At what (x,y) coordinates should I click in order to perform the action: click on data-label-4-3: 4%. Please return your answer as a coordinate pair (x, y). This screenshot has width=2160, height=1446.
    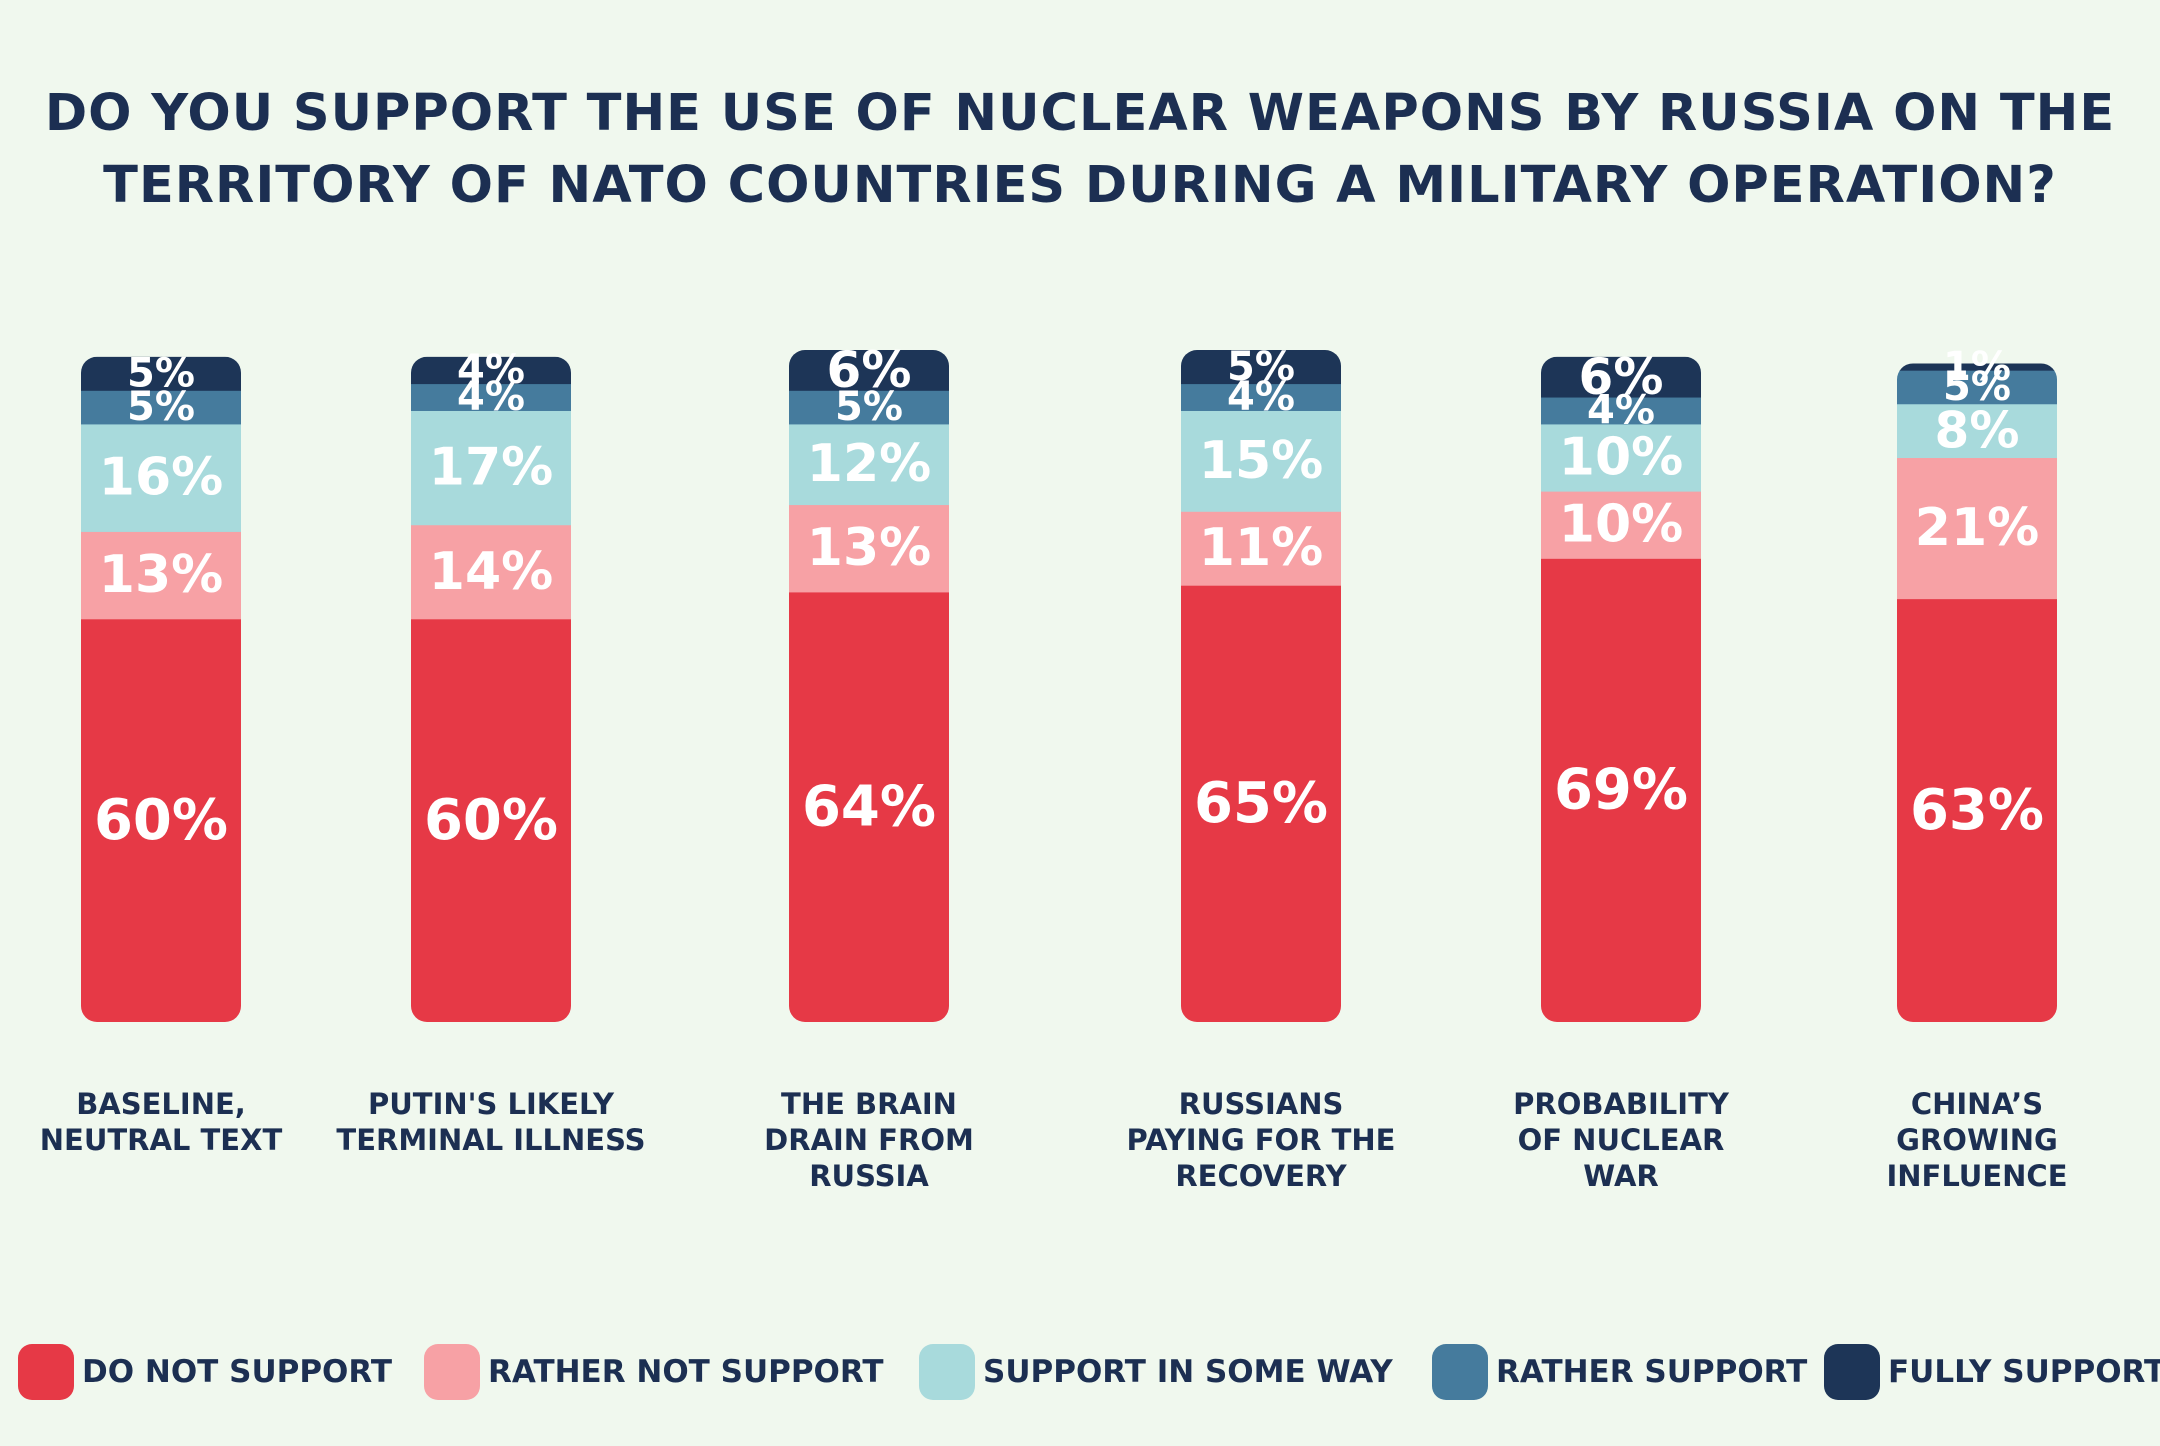
    Looking at the image, I should click on (1621, 410).